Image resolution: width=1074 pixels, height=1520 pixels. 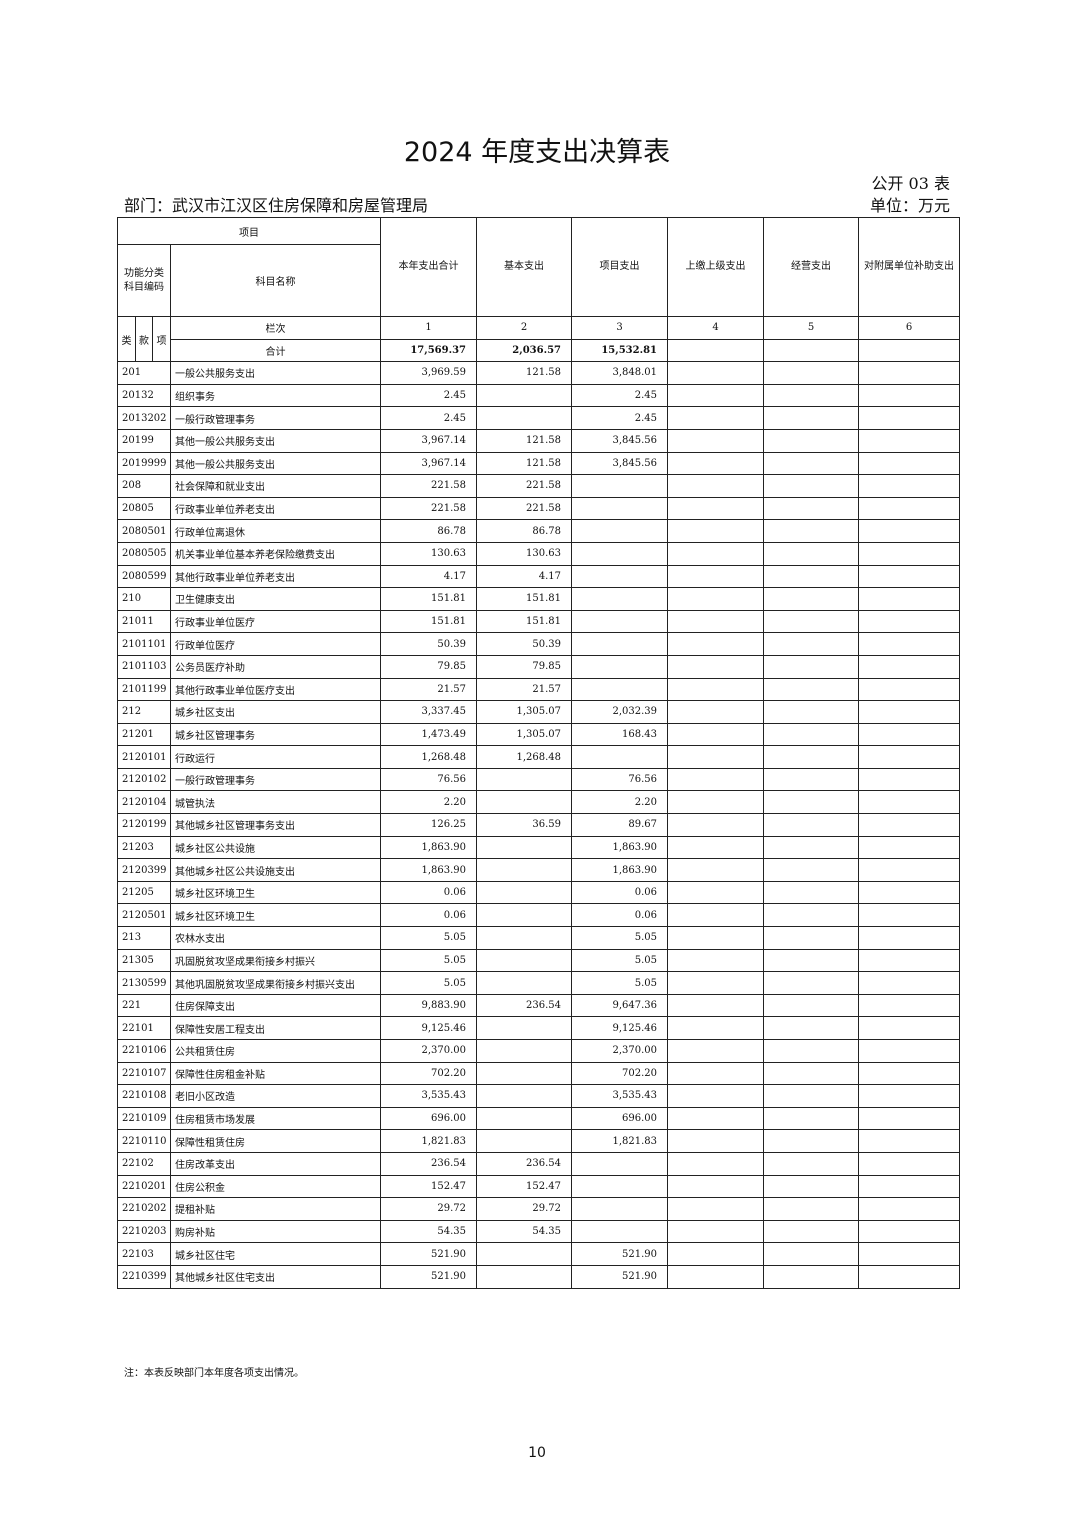 What do you see at coordinates (538, 440) in the screenshot?
I see `table-row: 20199 其他一般公共服务支出 3,967.14 121.58 3,845.56` at bounding box center [538, 440].